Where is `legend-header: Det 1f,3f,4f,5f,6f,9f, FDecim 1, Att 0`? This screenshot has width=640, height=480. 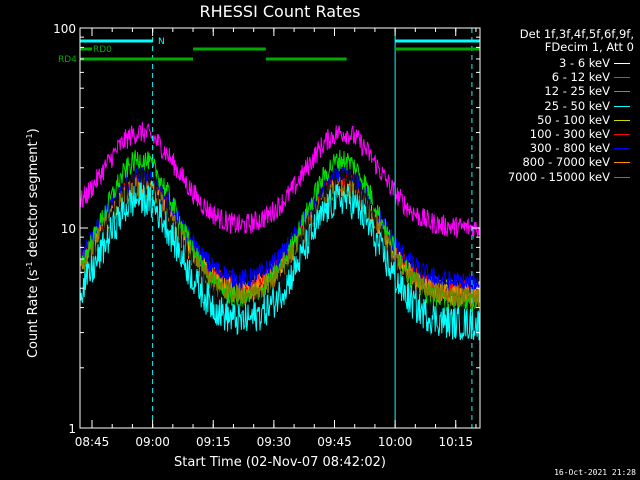
legend-header: Det 1f,3f,4f,5f,6f,9f, FDecim 1, Att 0 is located at coordinates (563, 41).